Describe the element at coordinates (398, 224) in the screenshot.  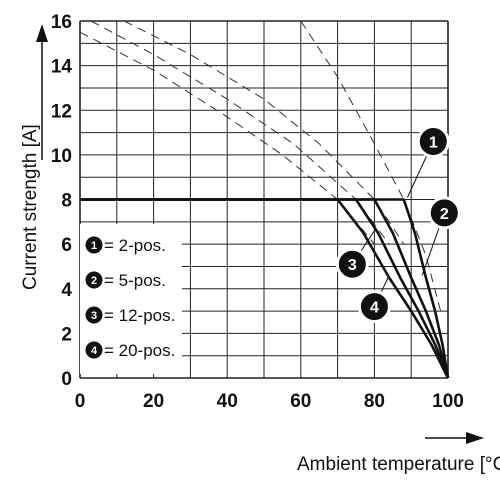
I see `curve-callouts: 1 2 3 4` at that location.